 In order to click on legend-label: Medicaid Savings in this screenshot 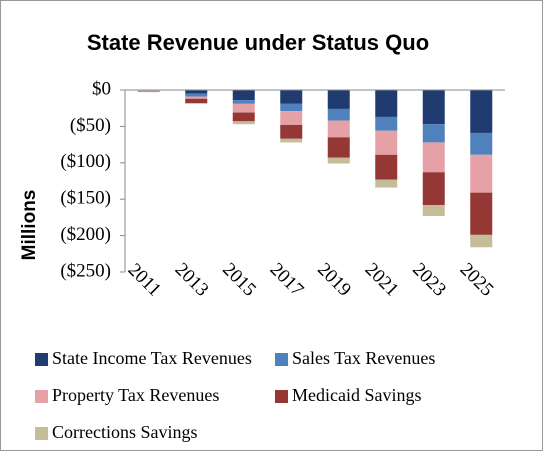, I will do `click(356, 395)`.